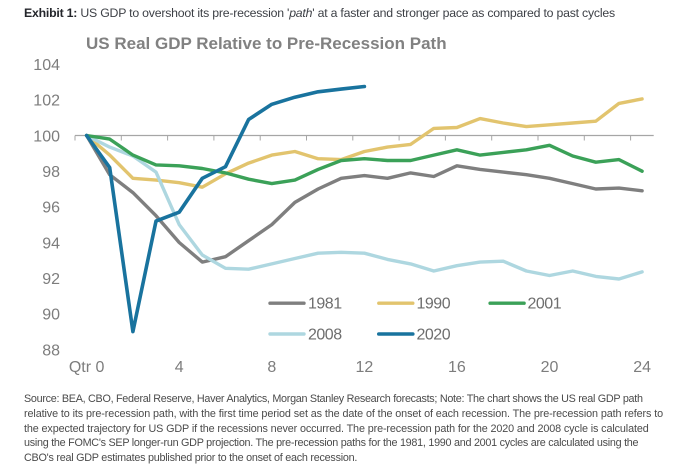 This screenshot has width=688, height=474. I want to click on svg-text: 94, so click(51, 243).